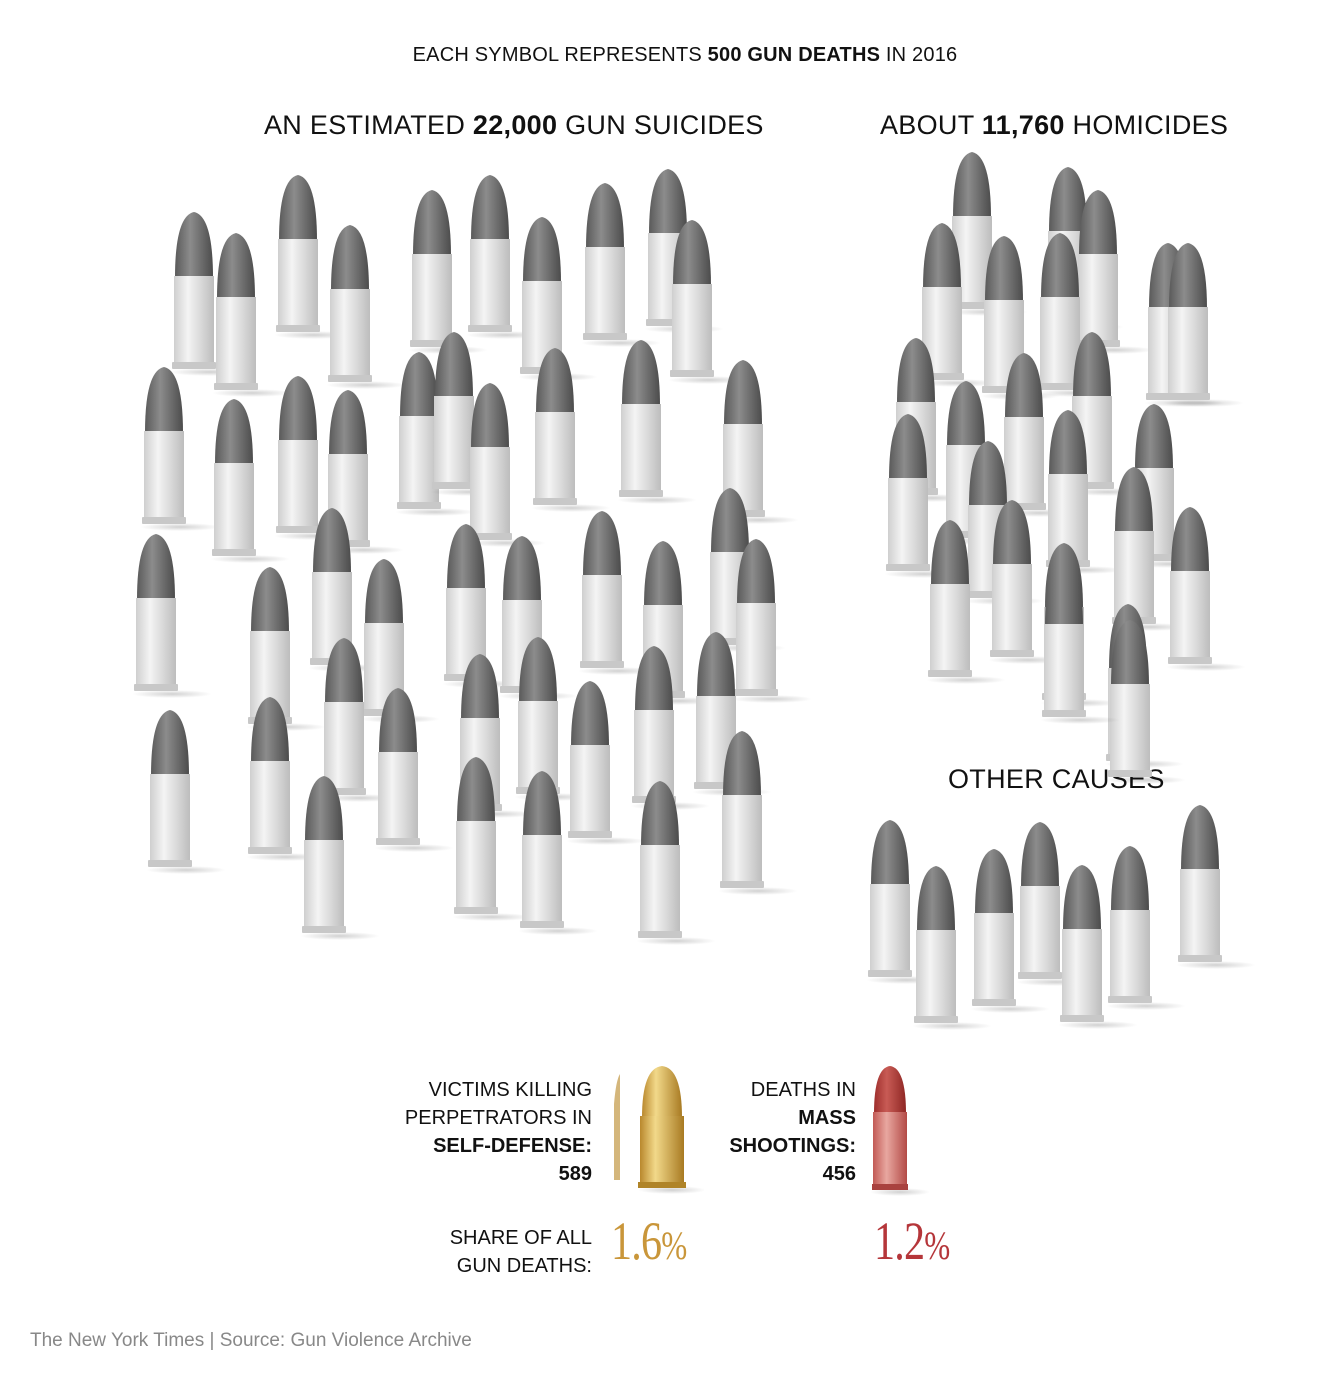 Image resolution: width=1328 pixels, height=1382 pixels. I want to click on callout-strong: SELF-DEFENSE:, so click(512, 1146).